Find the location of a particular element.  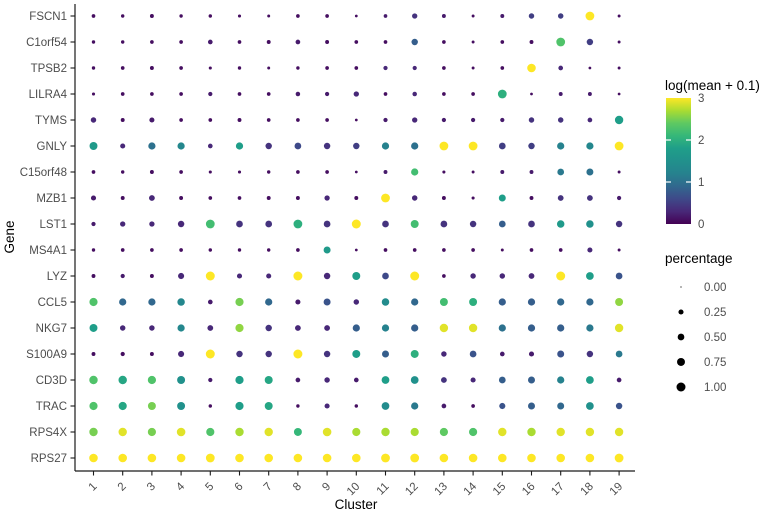

x-tick-label-7: 7 is located at coordinates (268, 487).